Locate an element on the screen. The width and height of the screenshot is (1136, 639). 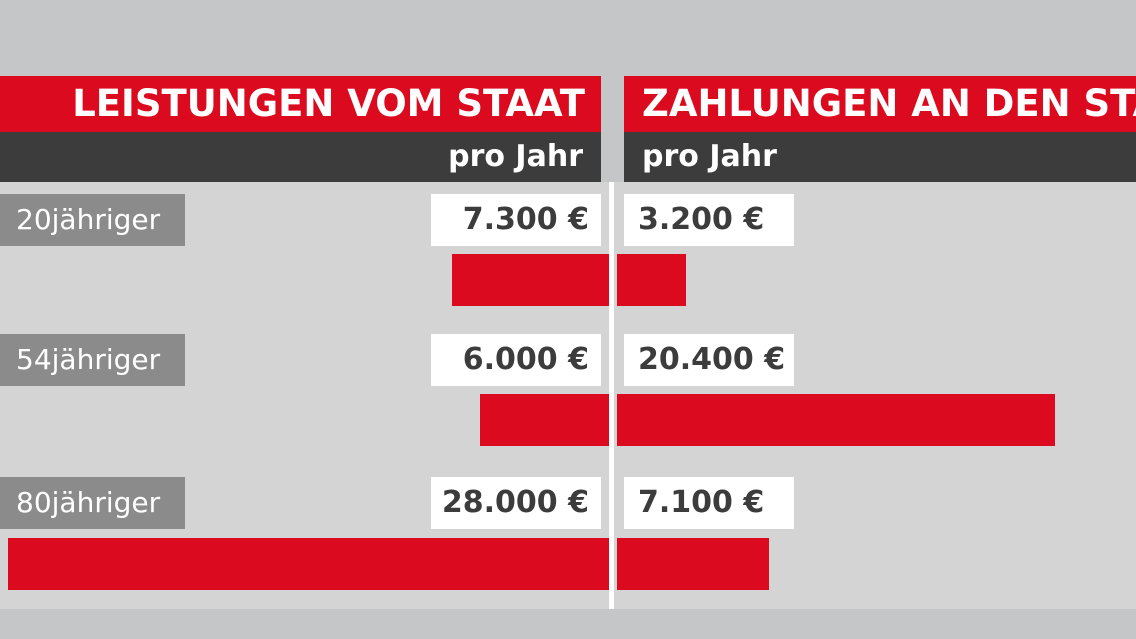
left-value-label: 28.000 € is located at coordinates (516, 503).